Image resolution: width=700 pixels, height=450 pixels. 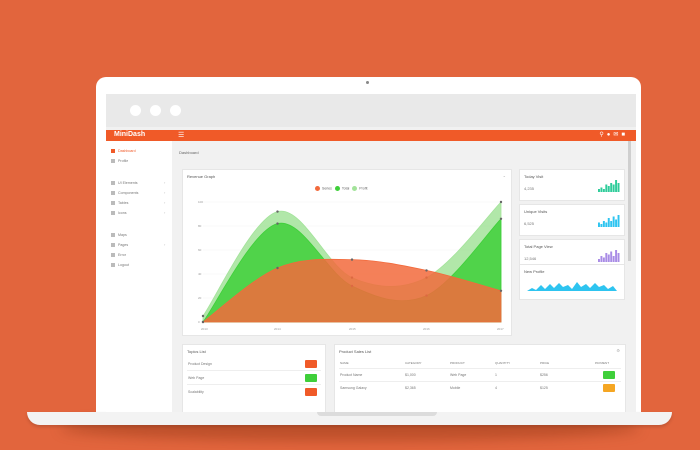 I want to click on x-tick-label: 2015, so click(x=352, y=329).